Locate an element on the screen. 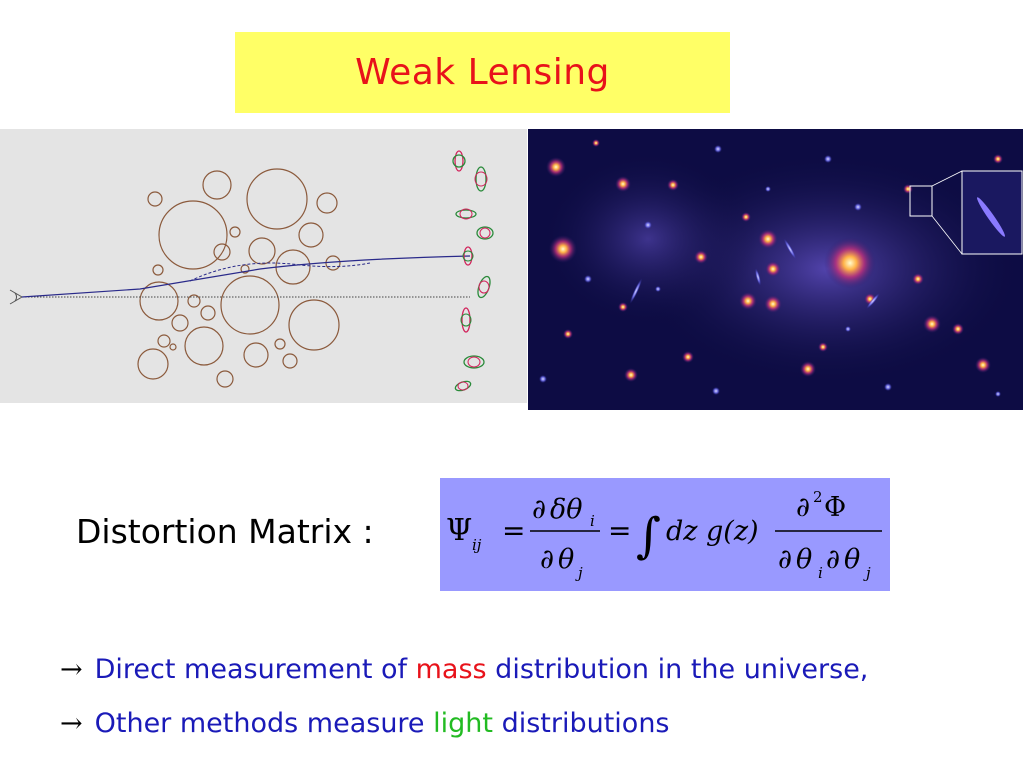 This screenshot has width=1023, height=780. equals-sign-1: = is located at coordinates (513, 530).